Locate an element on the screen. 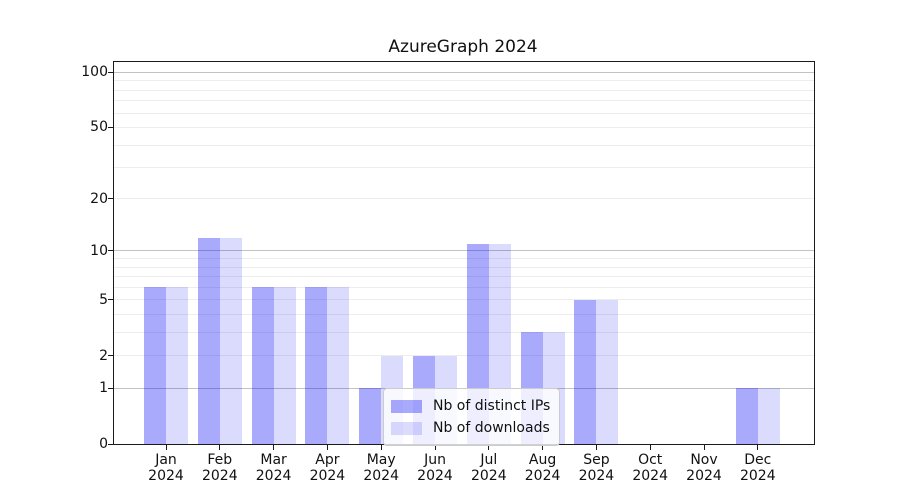 The width and height of the screenshot is (900, 500). bar-may-ips is located at coordinates (370, 416).